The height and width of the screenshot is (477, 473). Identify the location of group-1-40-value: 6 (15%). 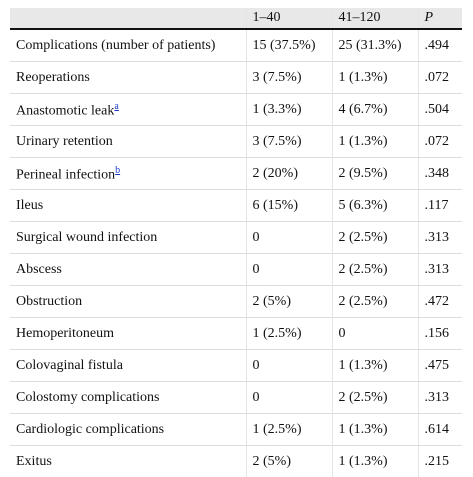
(289, 206).